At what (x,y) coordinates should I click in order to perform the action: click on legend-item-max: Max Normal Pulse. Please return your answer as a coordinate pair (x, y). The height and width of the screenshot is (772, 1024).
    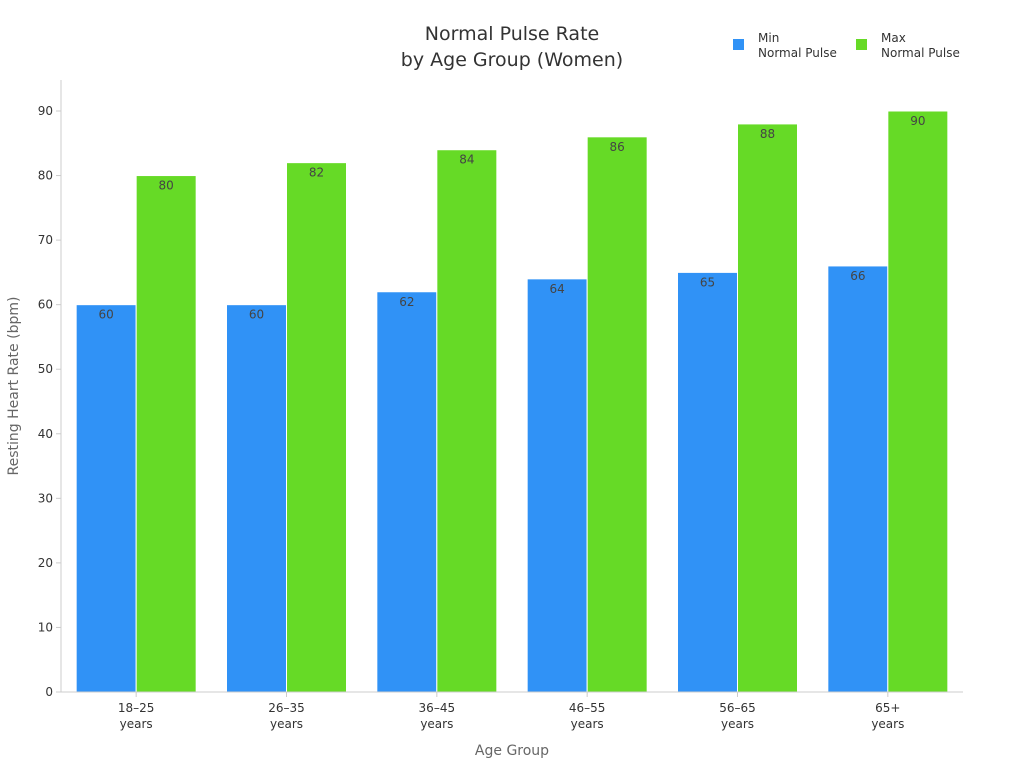
    Looking at the image, I should click on (908, 45).